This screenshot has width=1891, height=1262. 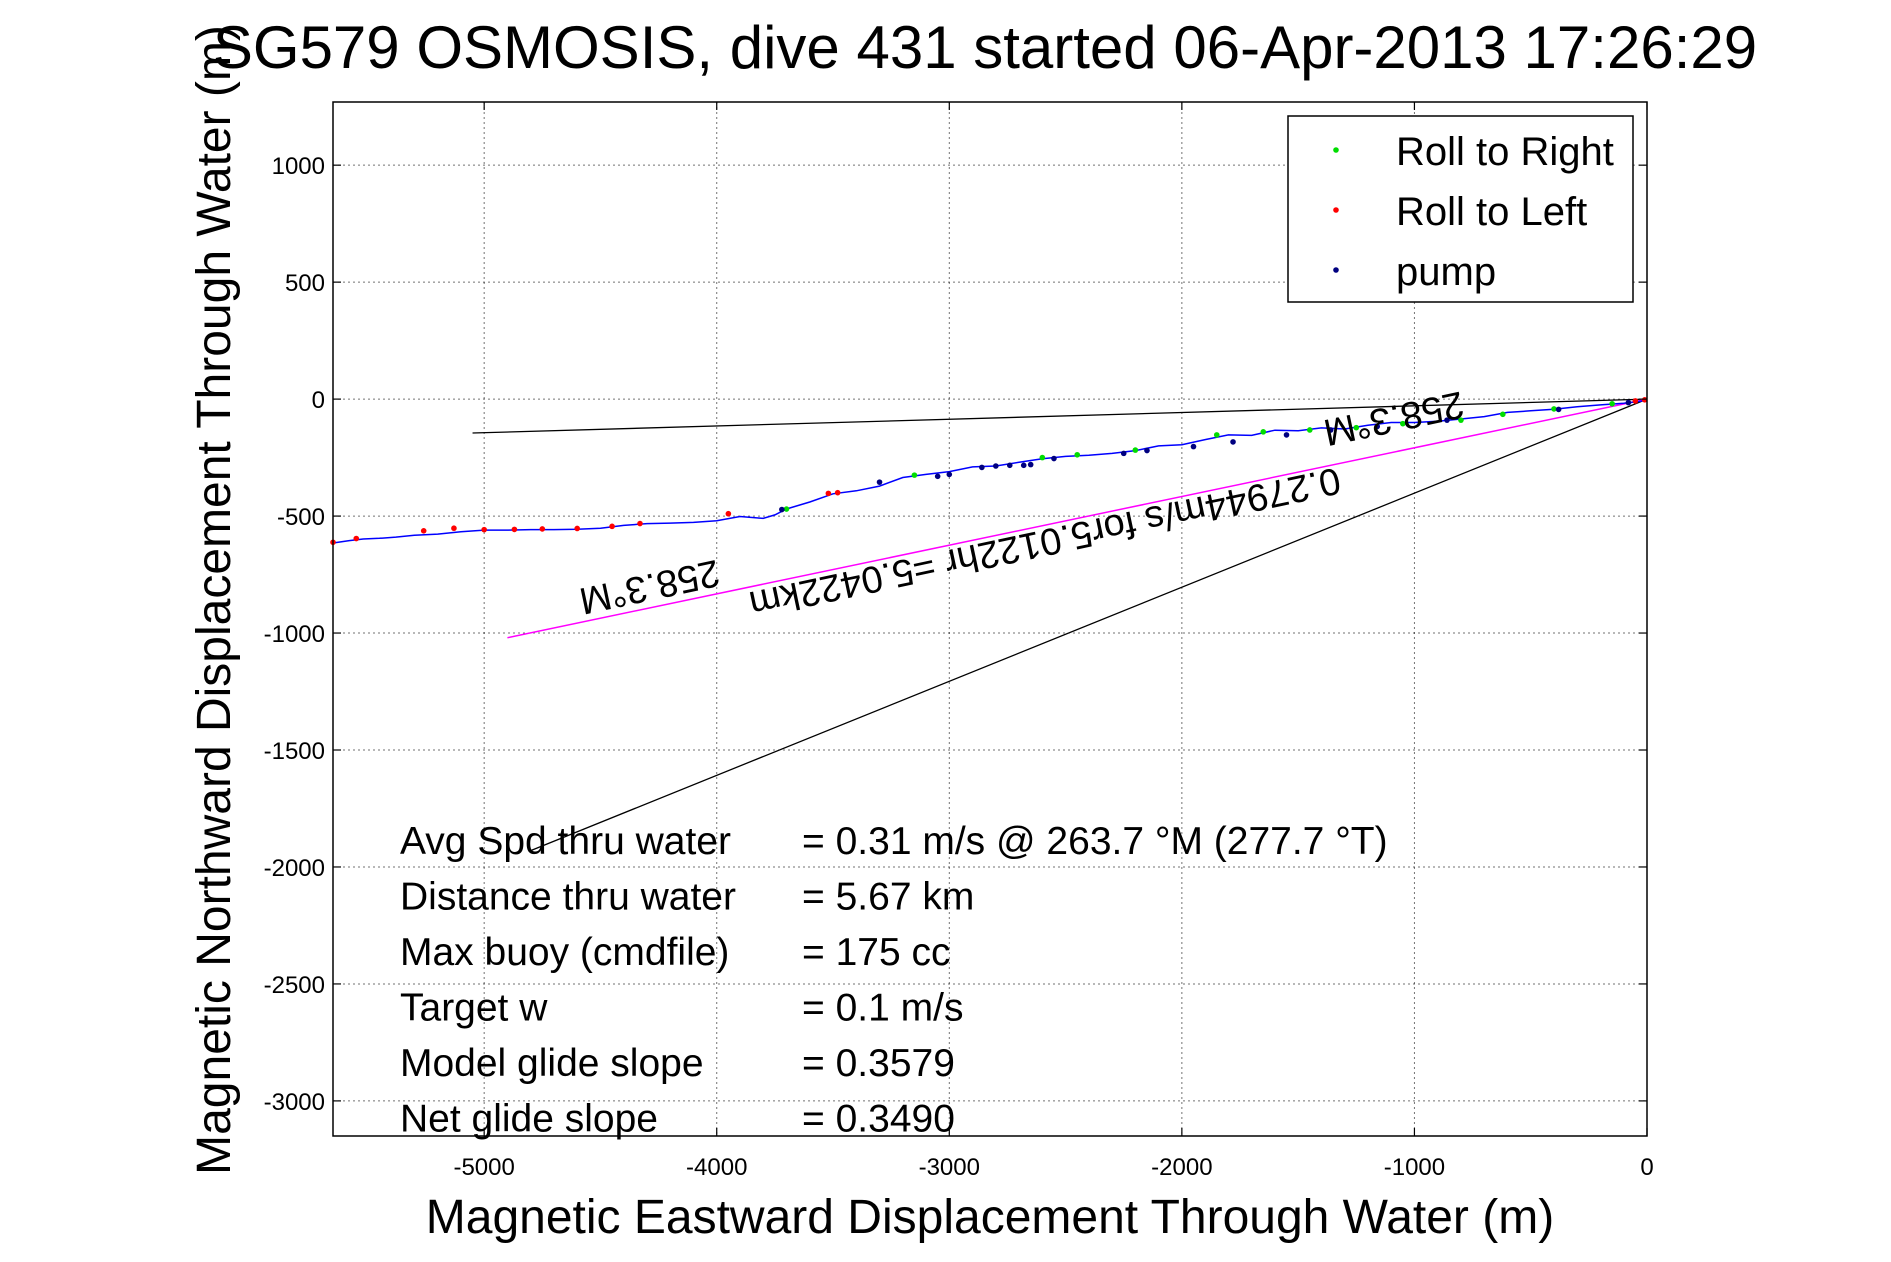 What do you see at coordinates (318, 400) in the screenshot?
I see `y-tick-label: 0` at bounding box center [318, 400].